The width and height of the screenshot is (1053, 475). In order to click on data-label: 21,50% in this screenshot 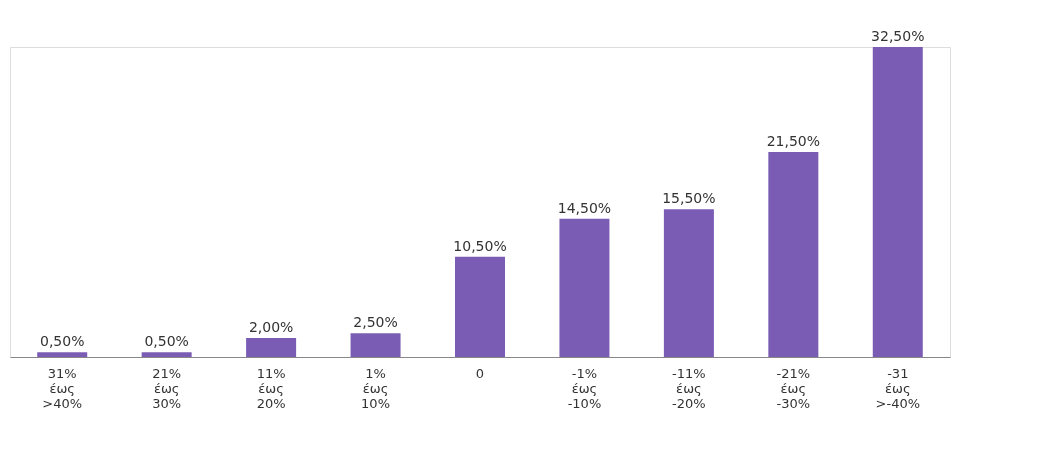, I will do `click(793, 140)`.